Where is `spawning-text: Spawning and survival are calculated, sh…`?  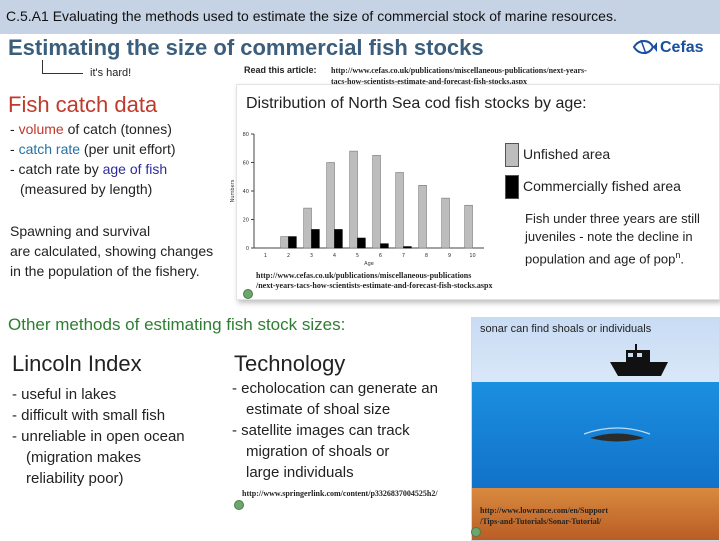
spawning-text: Spawning and survival are calculated, sh… is located at coordinates (125, 251).